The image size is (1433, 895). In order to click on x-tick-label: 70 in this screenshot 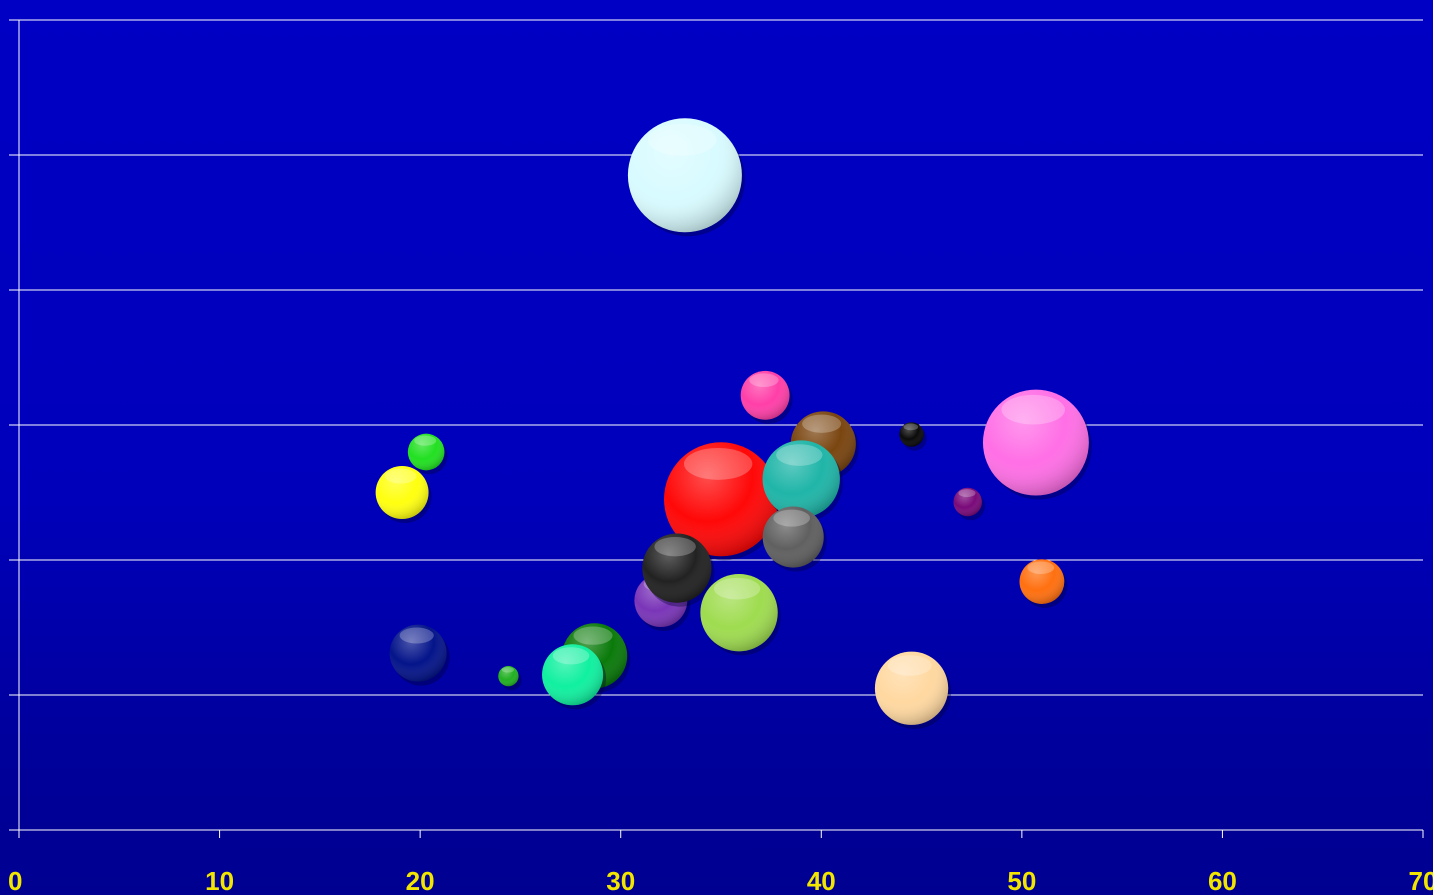, I will do `click(1421, 880)`.